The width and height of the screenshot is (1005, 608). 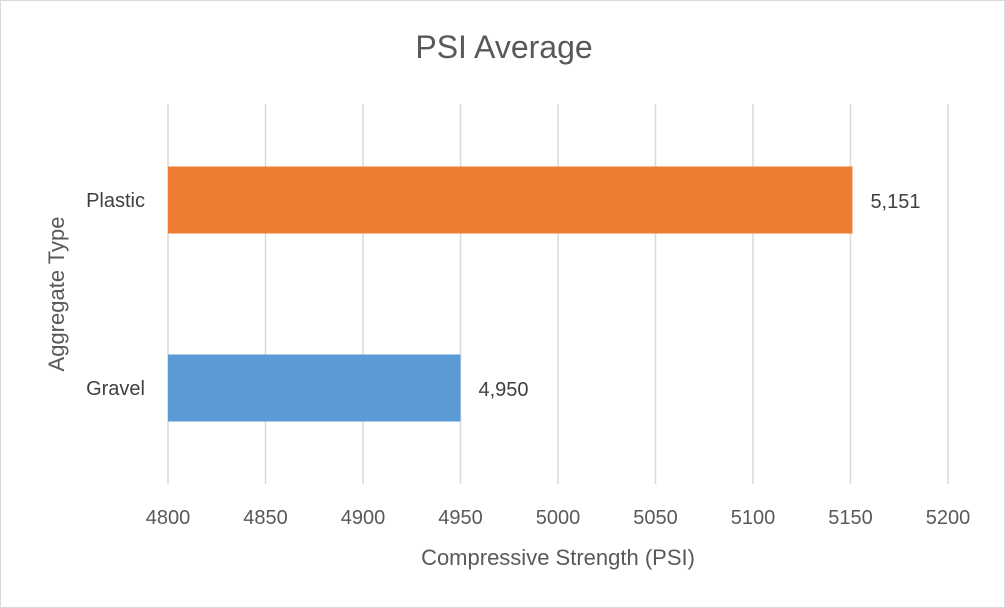 I want to click on x-tick-label: 5200, so click(x=948, y=518).